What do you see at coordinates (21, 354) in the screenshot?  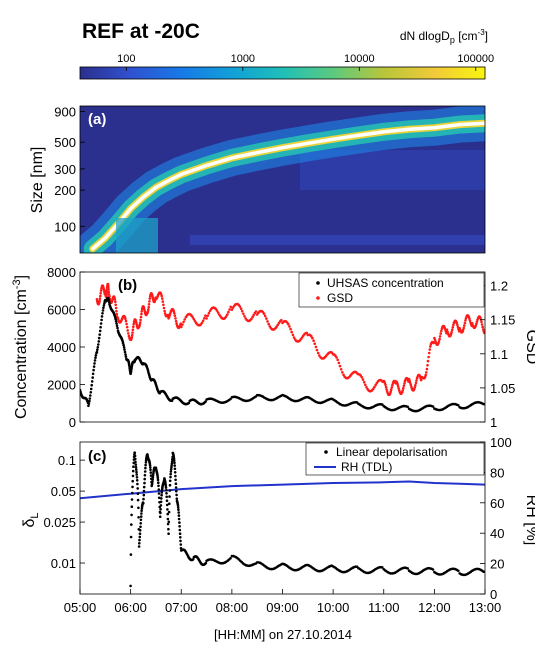 I see `panel-b-ylabel-left-main: Concentration [cm` at bounding box center [21, 354].